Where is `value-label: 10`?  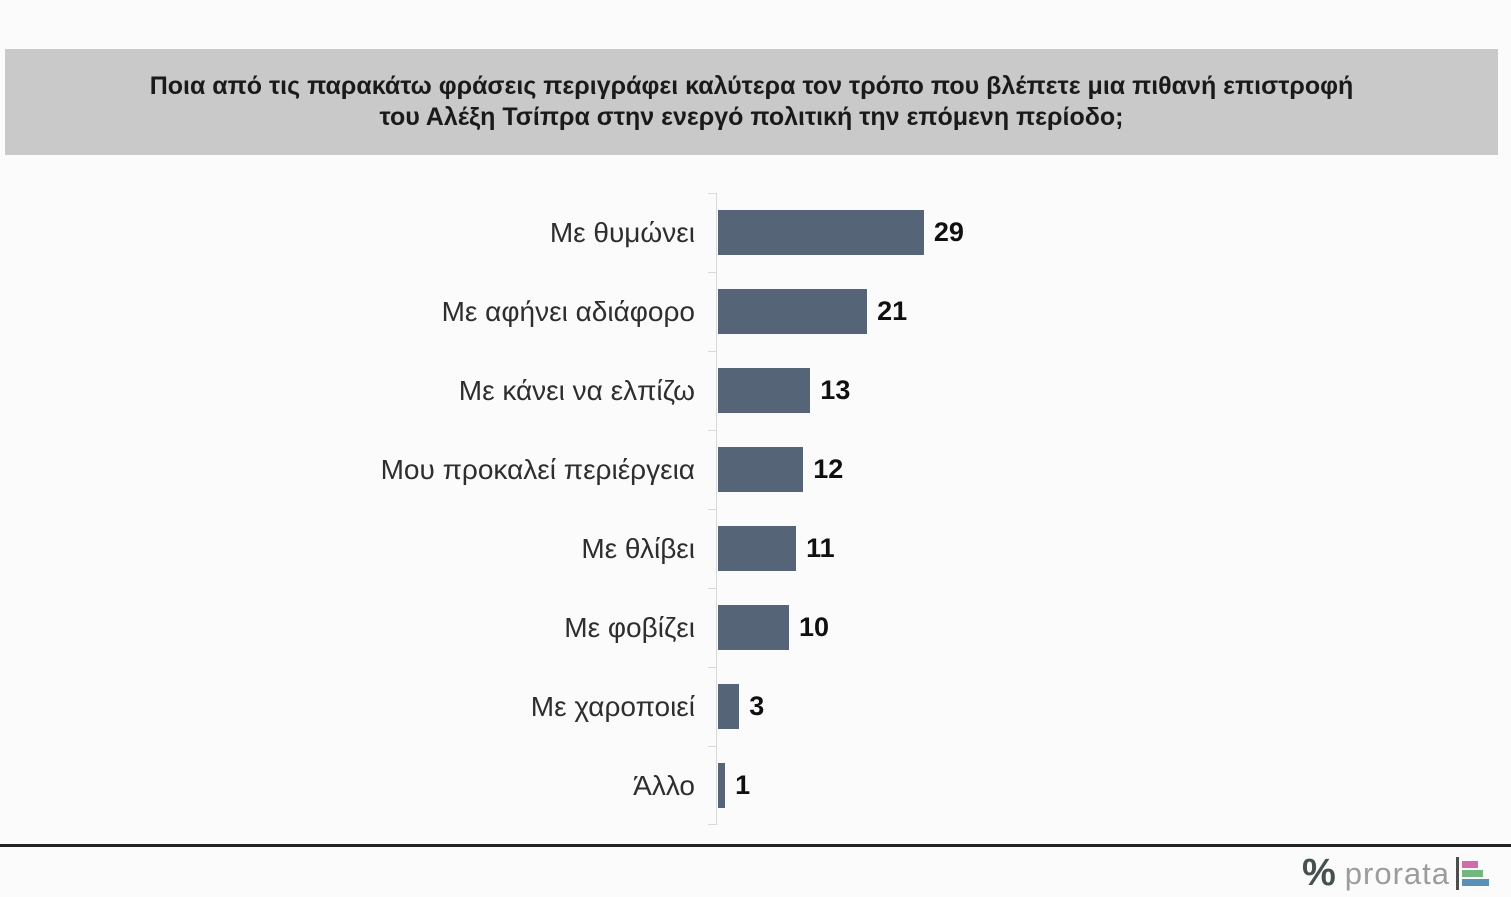
value-label: 10 is located at coordinates (814, 627).